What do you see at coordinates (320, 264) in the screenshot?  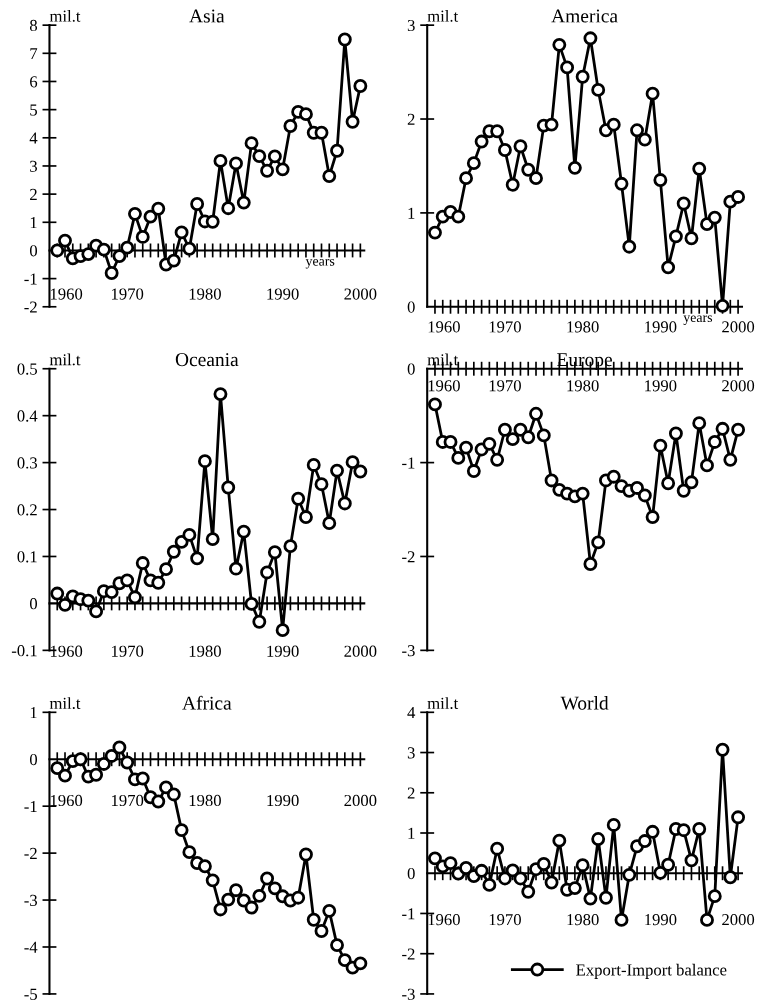 I see `x-axis-title: years` at bounding box center [320, 264].